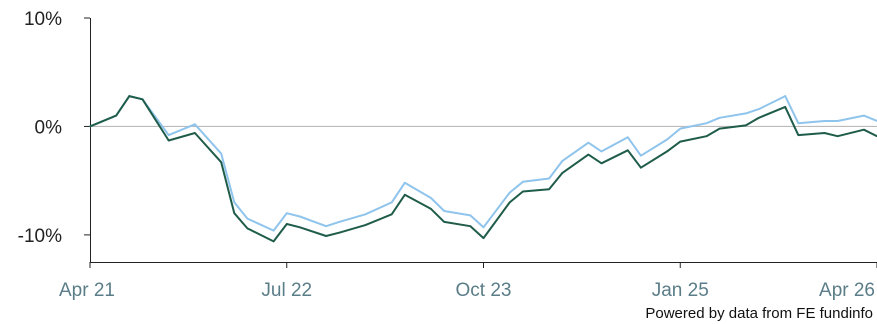  What do you see at coordinates (847, 290) in the screenshot?
I see `x-tick-label: Apr 26` at bounding box center [847, 290].